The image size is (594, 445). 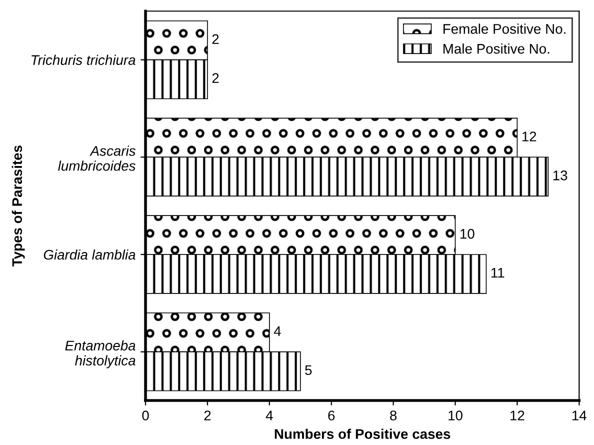 I want to click on x-tick-label: 4, so click(x=269, y=415).